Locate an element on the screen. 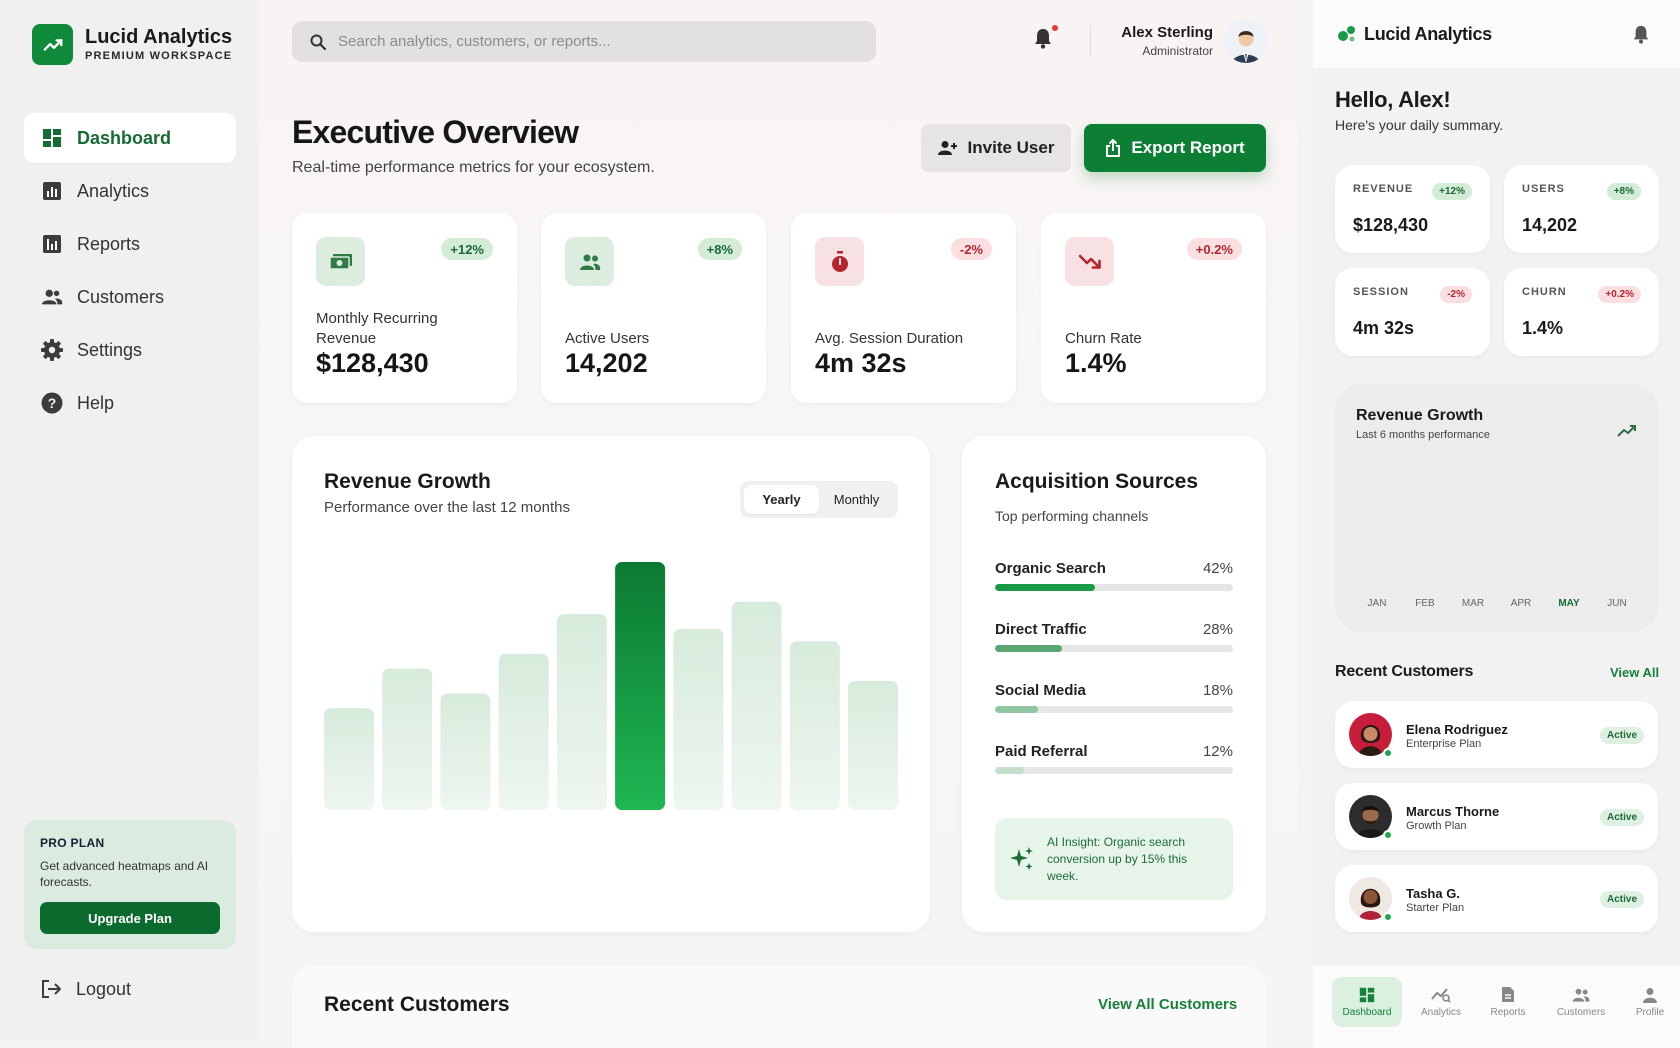 The height and width of the screenshot is (1048, 1680). document-icon is located at coordinates (1508, 994).